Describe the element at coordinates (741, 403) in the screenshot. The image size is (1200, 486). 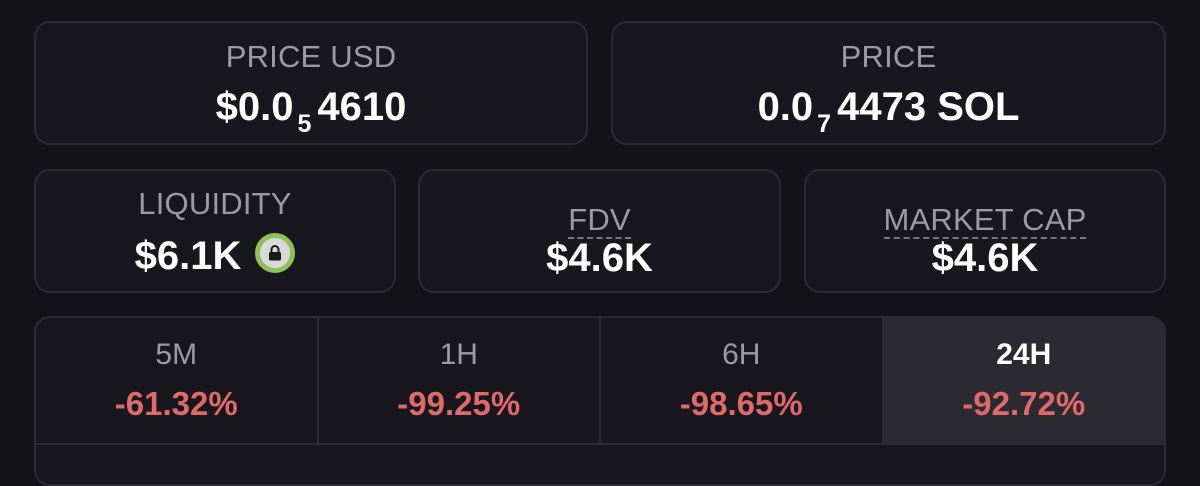
I see `tab-change-value: -98.65%` at that location.